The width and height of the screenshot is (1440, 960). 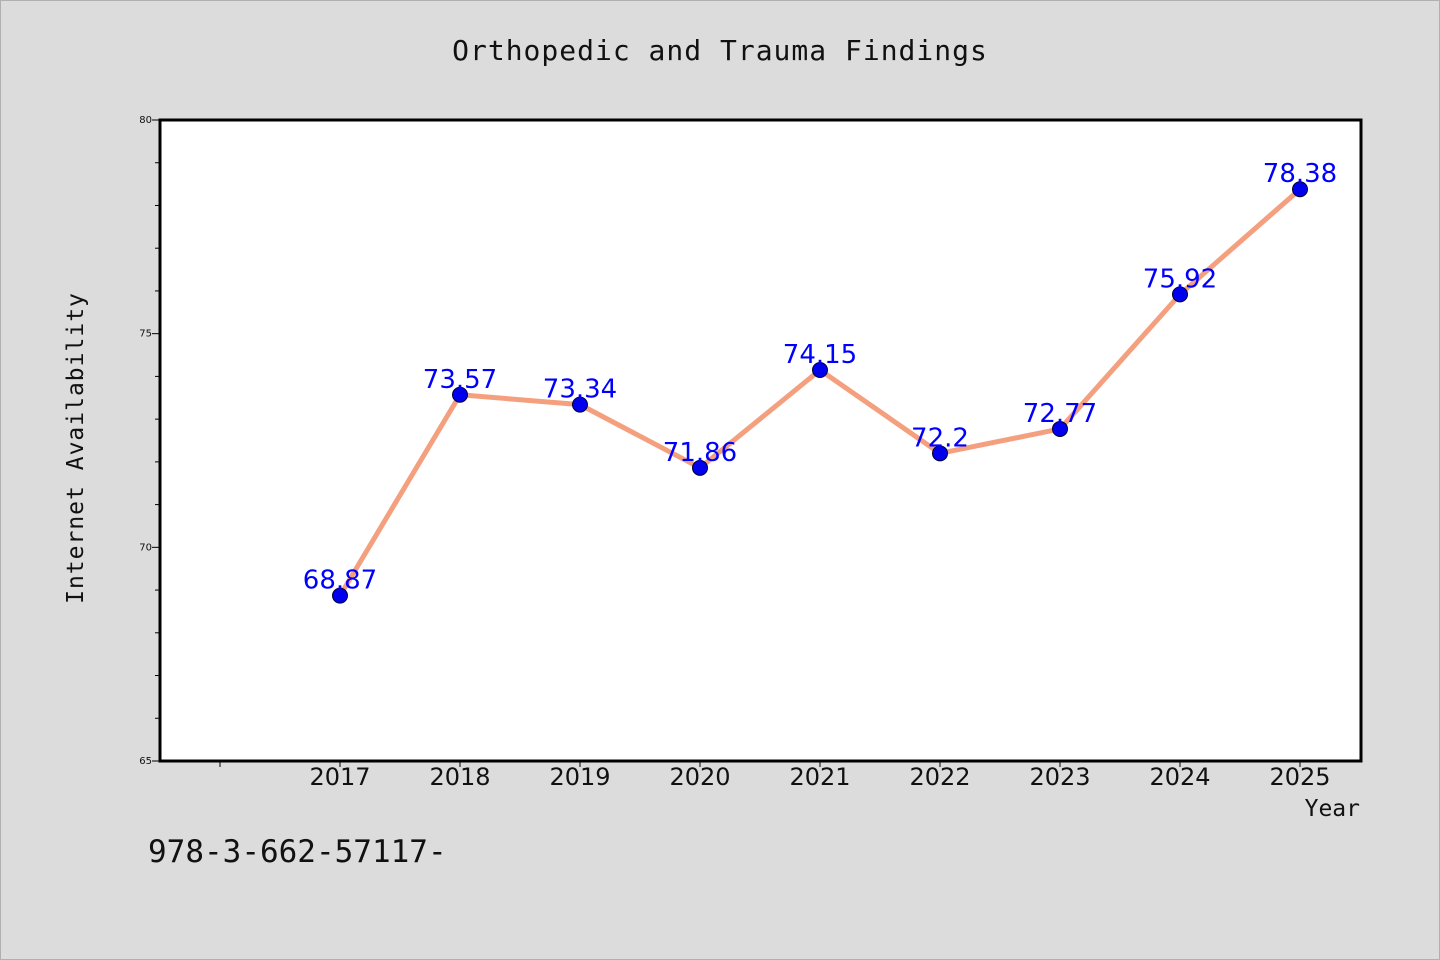 What do you see at coordinates (145, 120) in the screenshot?
I see `y-tick-label: 80` at bounding box center [145, 120].